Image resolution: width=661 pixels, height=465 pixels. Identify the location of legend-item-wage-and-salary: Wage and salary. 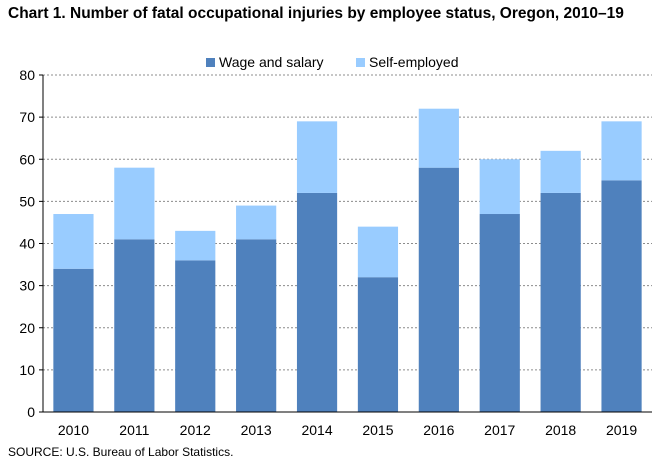
(265, 62).